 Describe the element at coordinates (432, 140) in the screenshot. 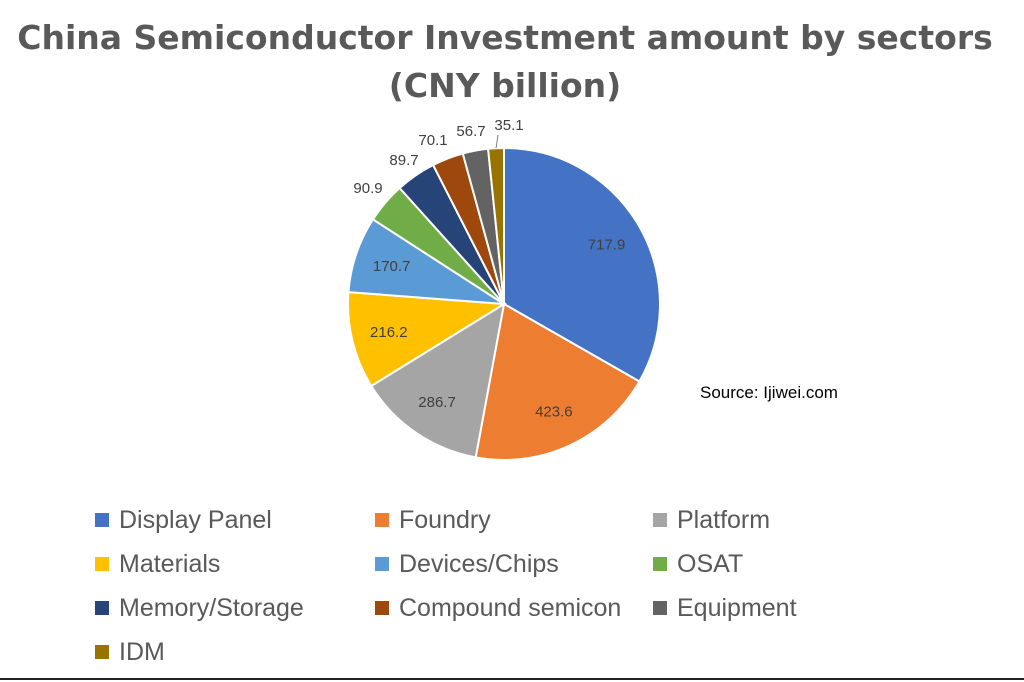

I see `slice-data-label: 70.1` at that location.